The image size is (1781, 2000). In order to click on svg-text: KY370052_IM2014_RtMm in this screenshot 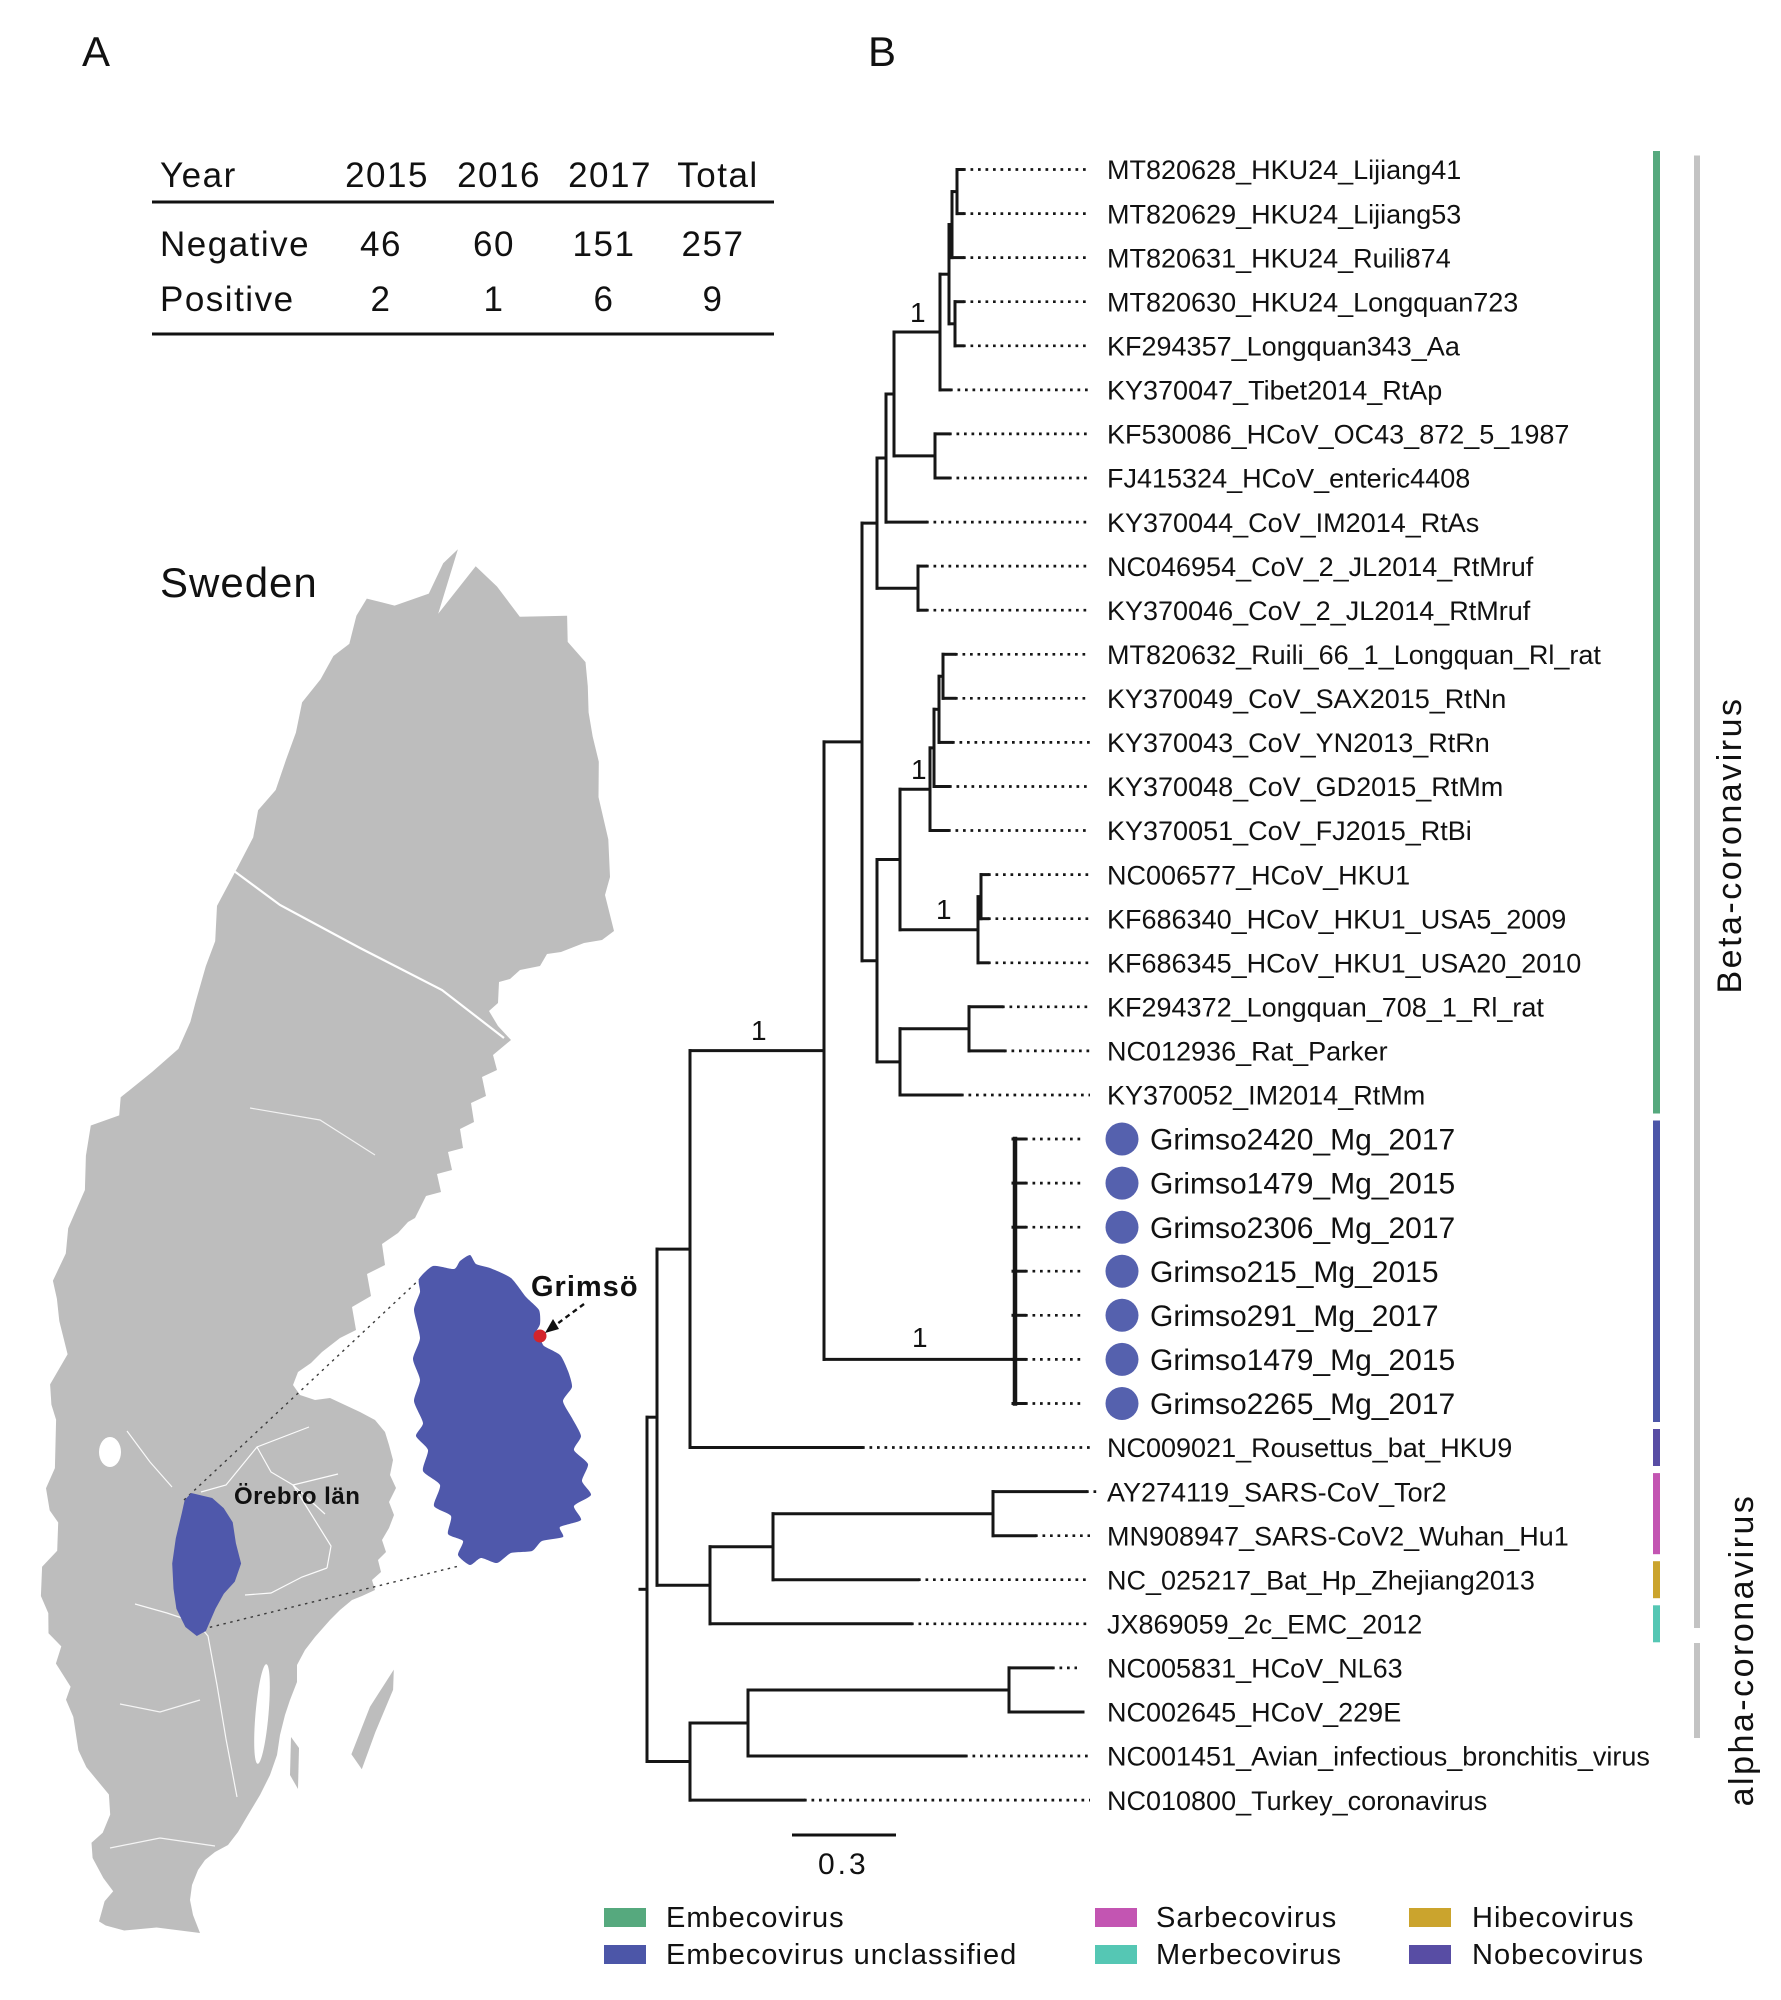, I will do `click(1266, 1096)`.